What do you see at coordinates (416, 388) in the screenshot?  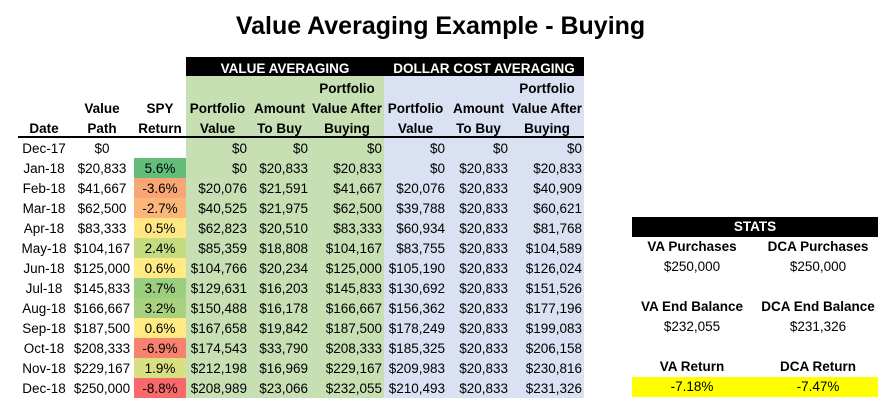 I see `dca-portfolio-value-cell: $210,493` at bounding box center [416, 388].